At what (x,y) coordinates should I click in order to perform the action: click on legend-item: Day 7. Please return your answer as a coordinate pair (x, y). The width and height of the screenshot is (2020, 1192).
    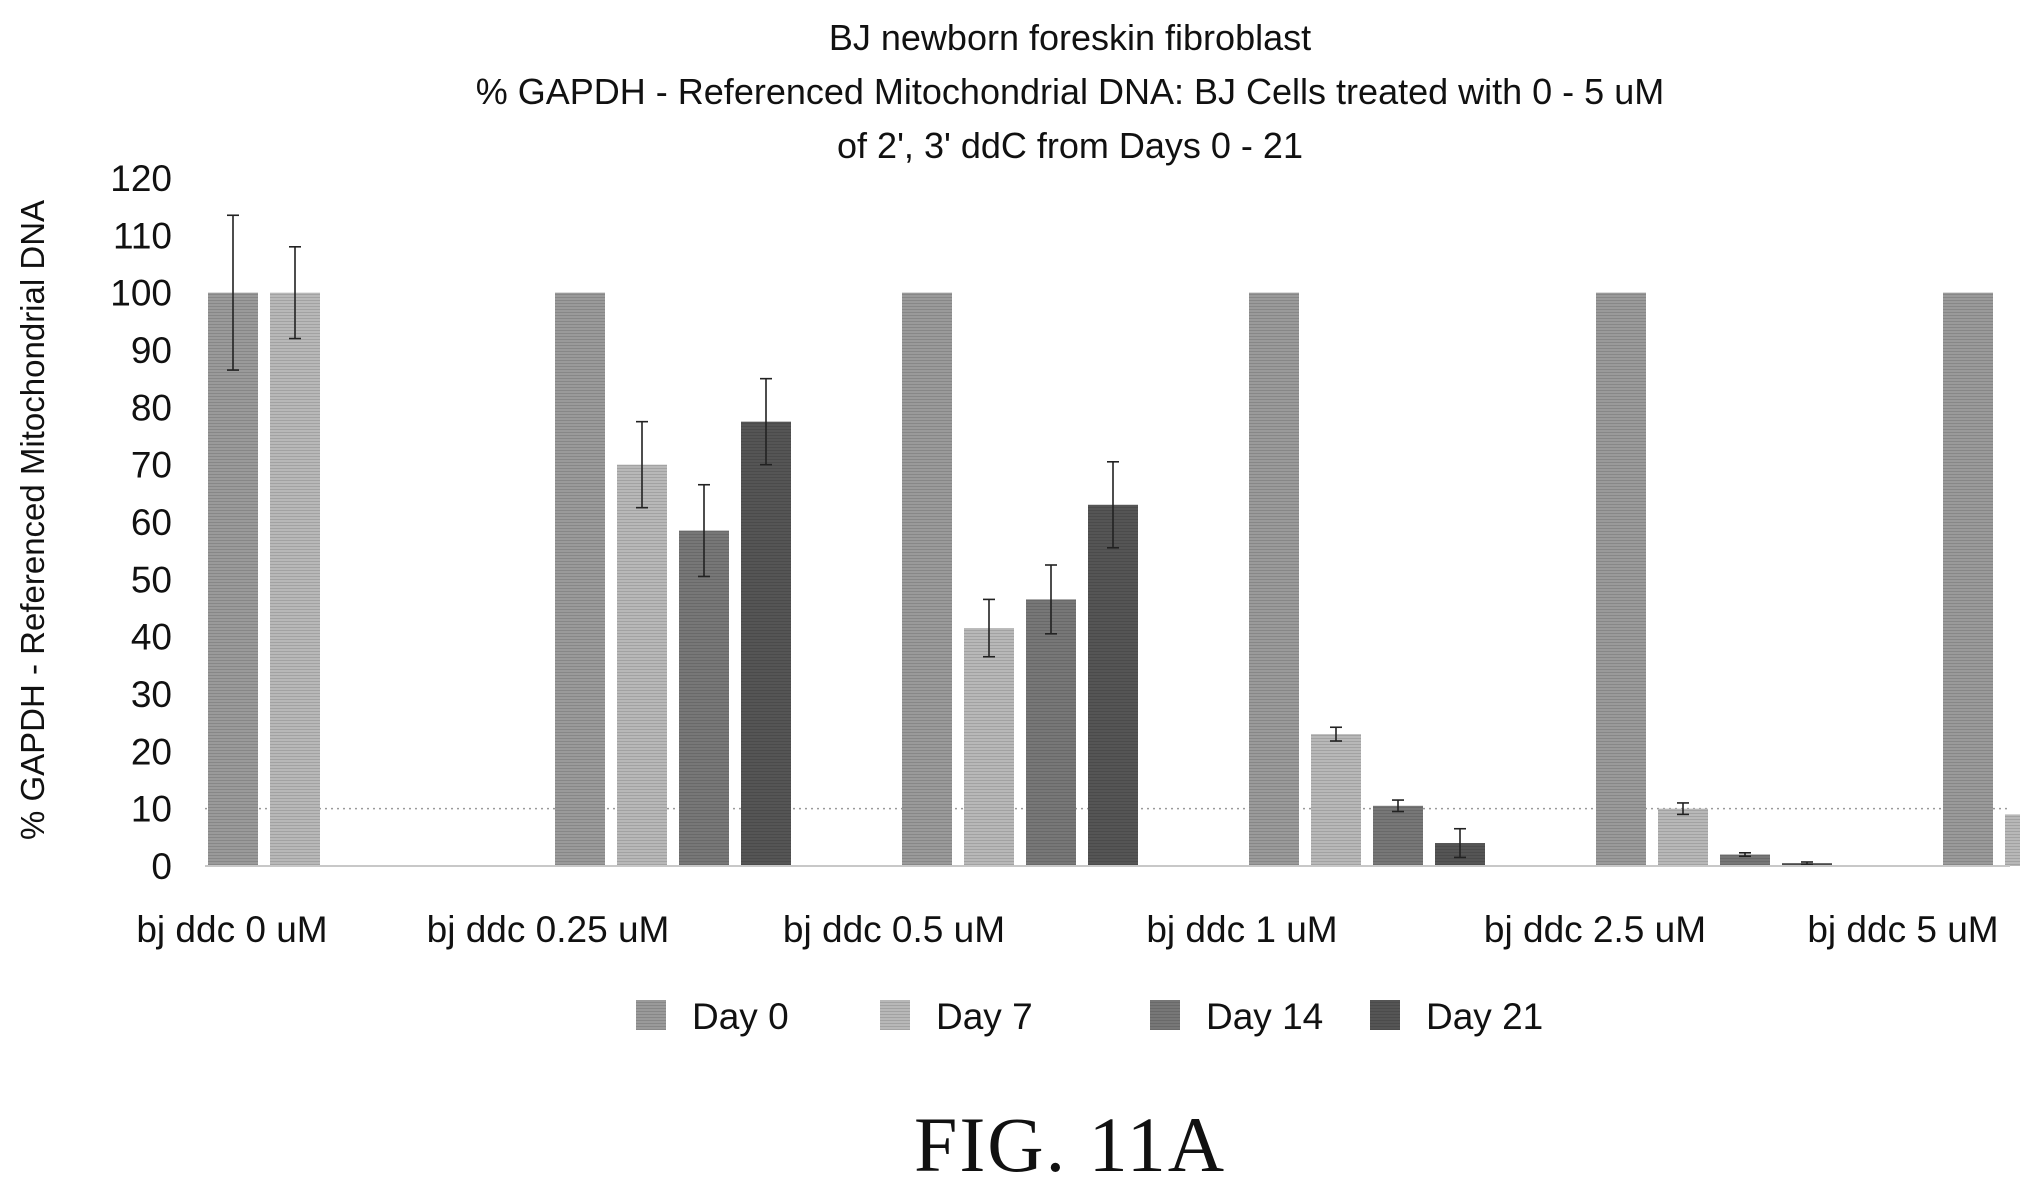
    Looking at the image, I should click on (956, 1016).